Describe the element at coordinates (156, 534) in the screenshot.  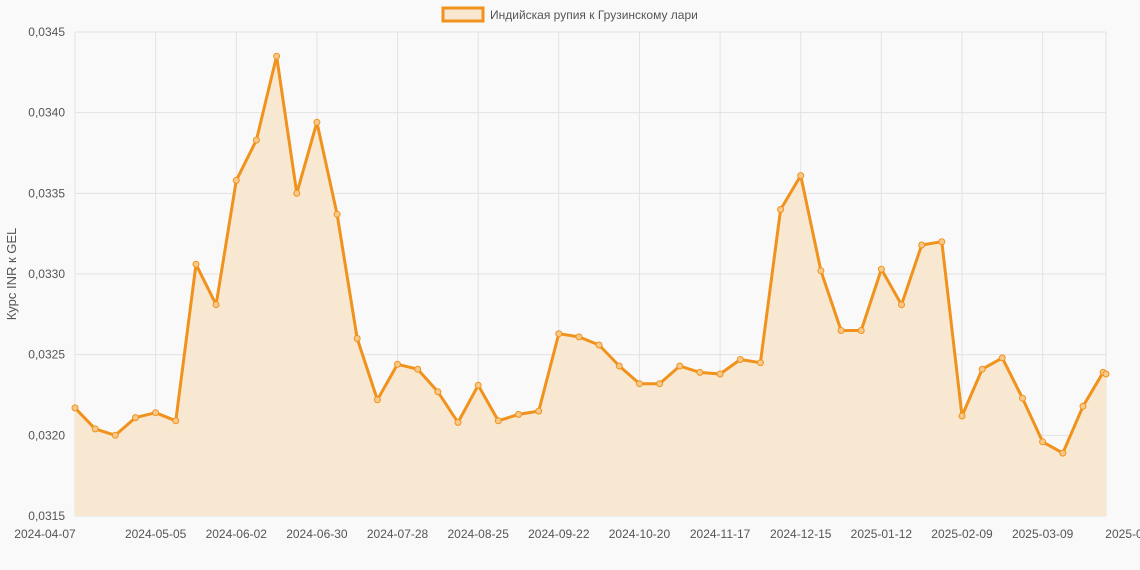
I see `x-tick-label: 2024-05-05` at that location.